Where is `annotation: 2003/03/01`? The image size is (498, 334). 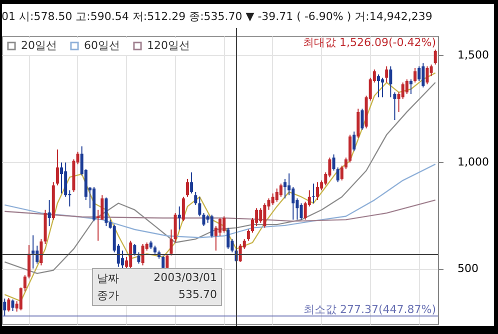
annotation: 2003/03/01 is located at coordinates (184, 278).